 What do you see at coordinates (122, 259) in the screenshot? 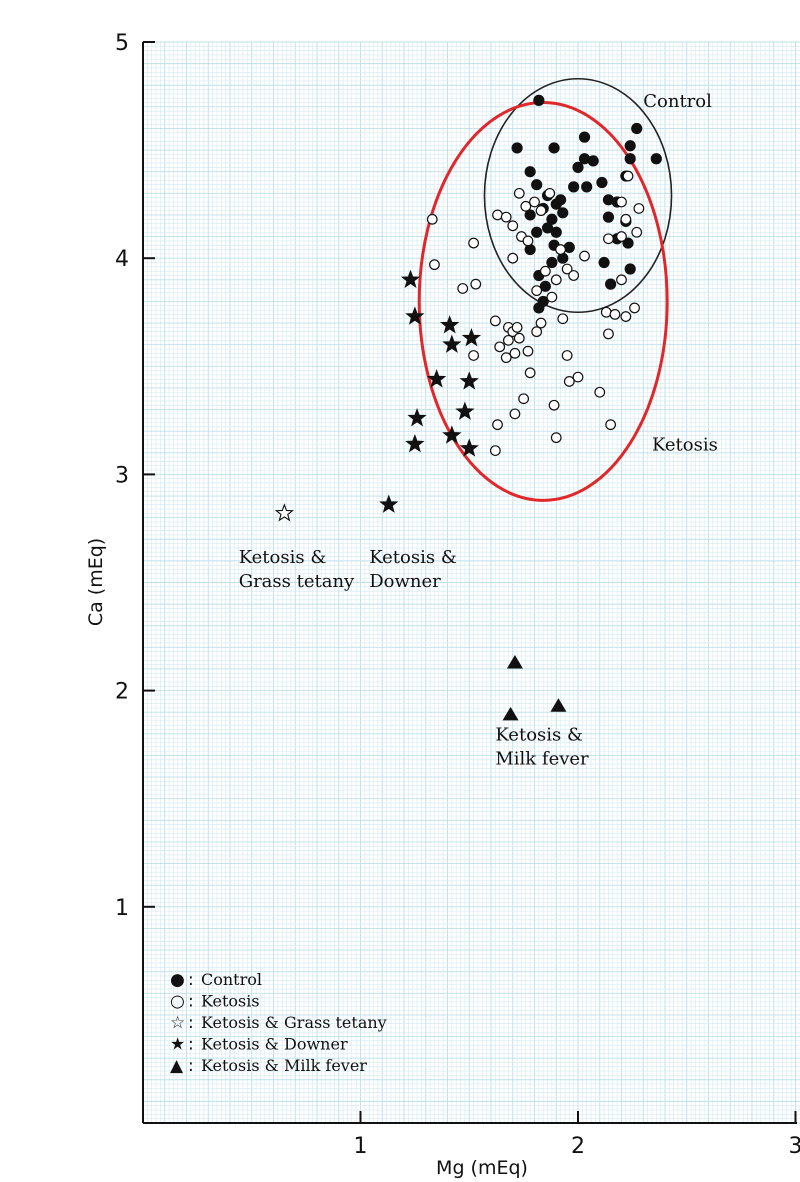
I see `y-tick-label: 4` at bounding box center [122, 259].